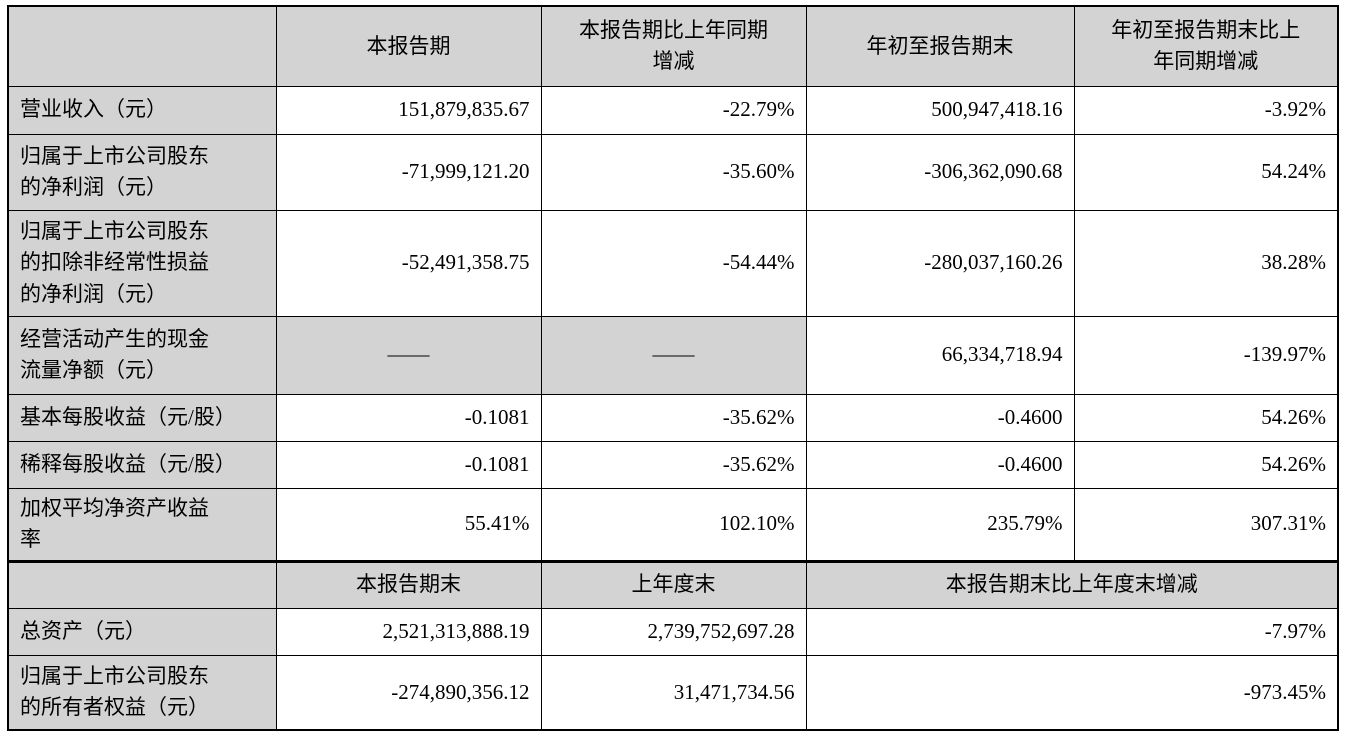 This screenshot has height=738, width=1345. What do you see at coordinates (1206, 524) in the screenshot?
I see `value-cell: 307.31%` at bounding box center [1206, 524].